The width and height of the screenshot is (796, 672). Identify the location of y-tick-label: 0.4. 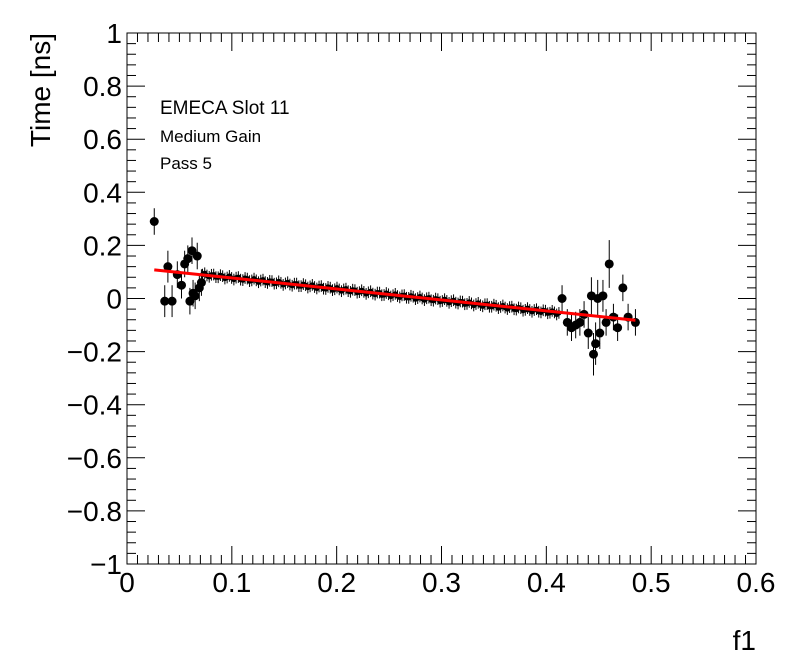
(102, 192).